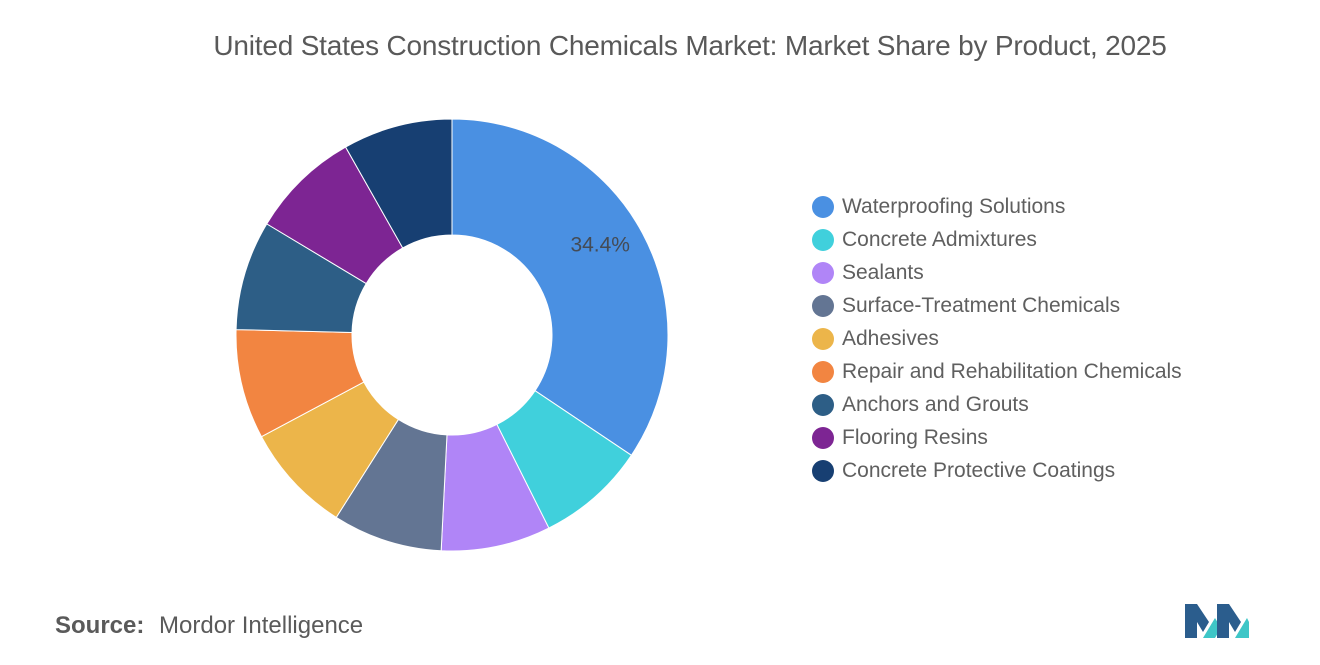 Image resolution: width=1320 pixels, height=665 pixels. What do you see at coordinates (979, 470) in the screenshot?
I see `legend-label: Concrete Protective Coatings` at bounding box center [979, 470].